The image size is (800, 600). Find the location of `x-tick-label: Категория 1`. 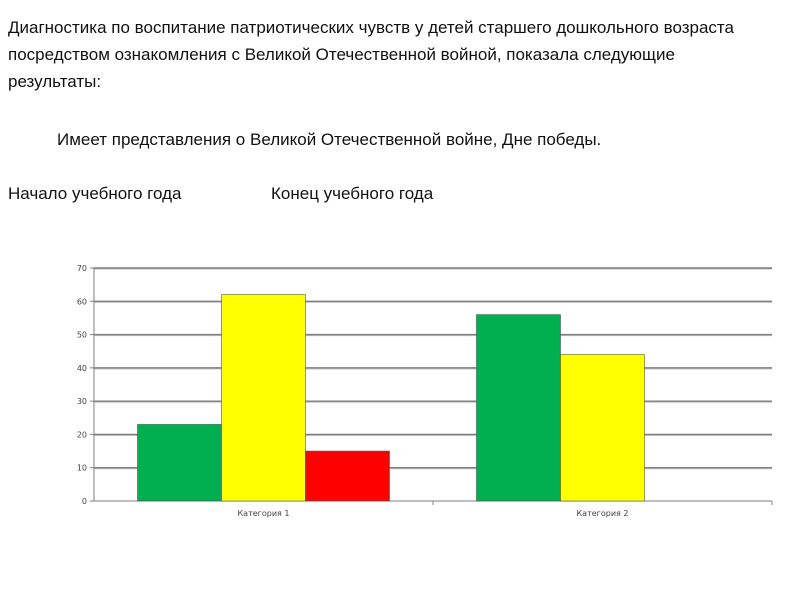

x-tick-label: Категория 1 is located at coordinates (264, 513).